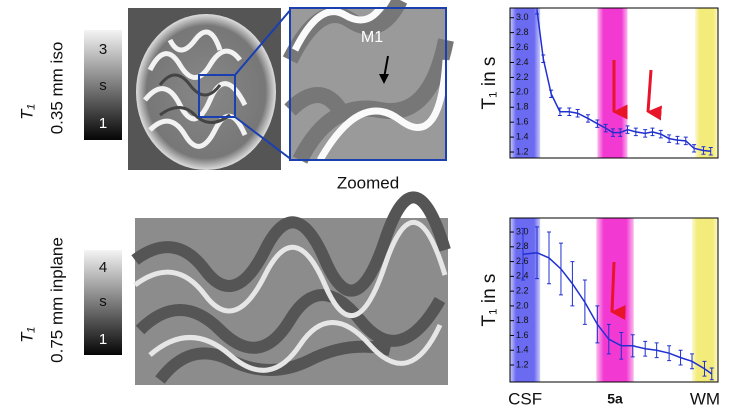  What do you see at coordinates (711, 374) in the screenshot?
I see `error-bar` at bounding box center [711, 374].